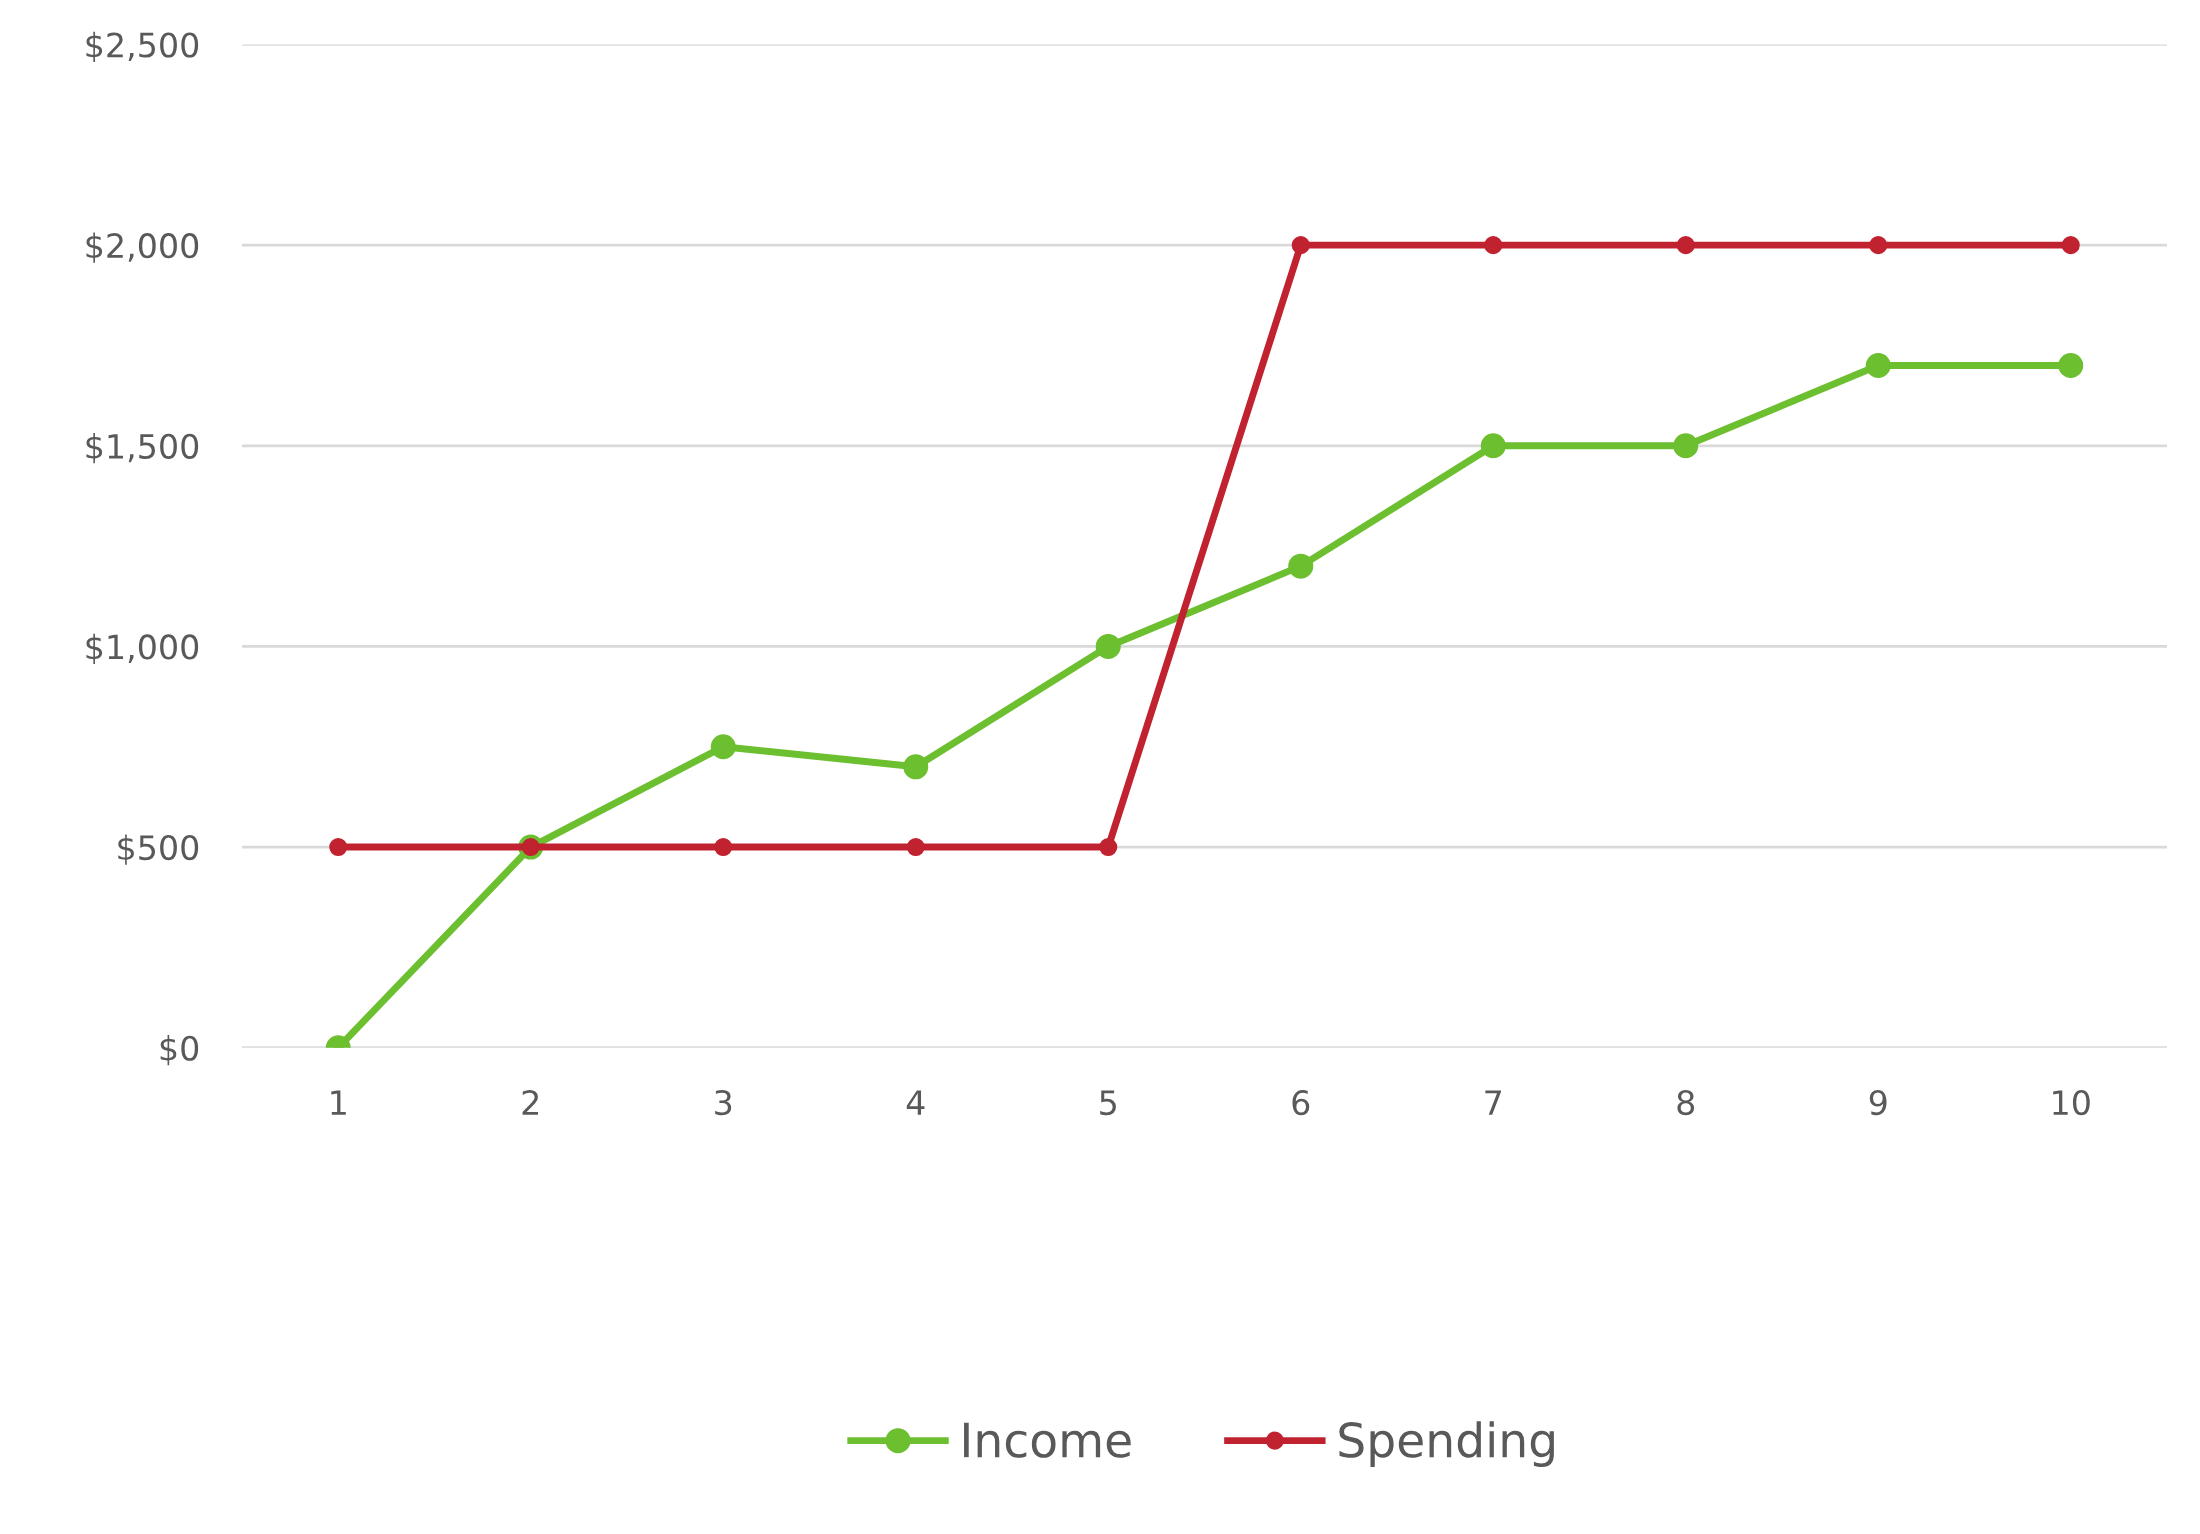  What do you see at coordinates (1108, 1103) in the screenshot?
I see `x-tick-label: 5` at bounding box center [1108, 1103].